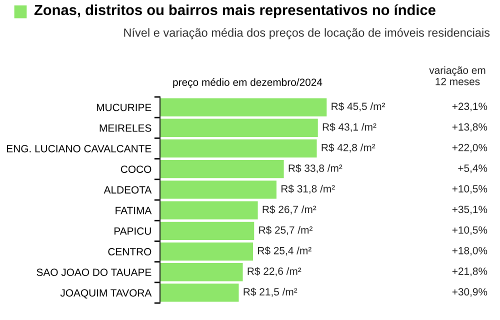 The width and height of the screenshot is (500, 320). Describe the element at coordinates (286, 230) in the screenshot. I see `data-label: R$ 25,7 /m²` at that location.